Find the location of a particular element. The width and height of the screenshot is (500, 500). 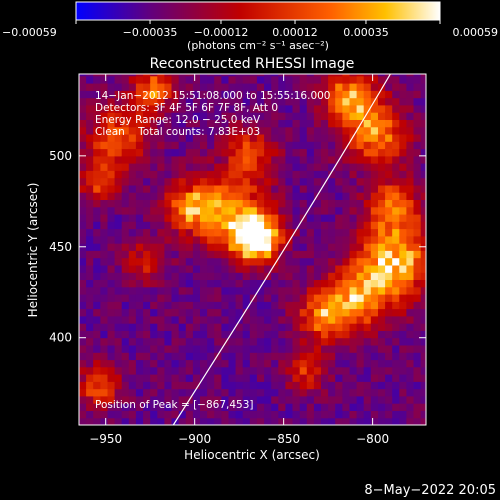

chart-title: Reconstructed RHESSI Image is located at coordinates (252, 64).